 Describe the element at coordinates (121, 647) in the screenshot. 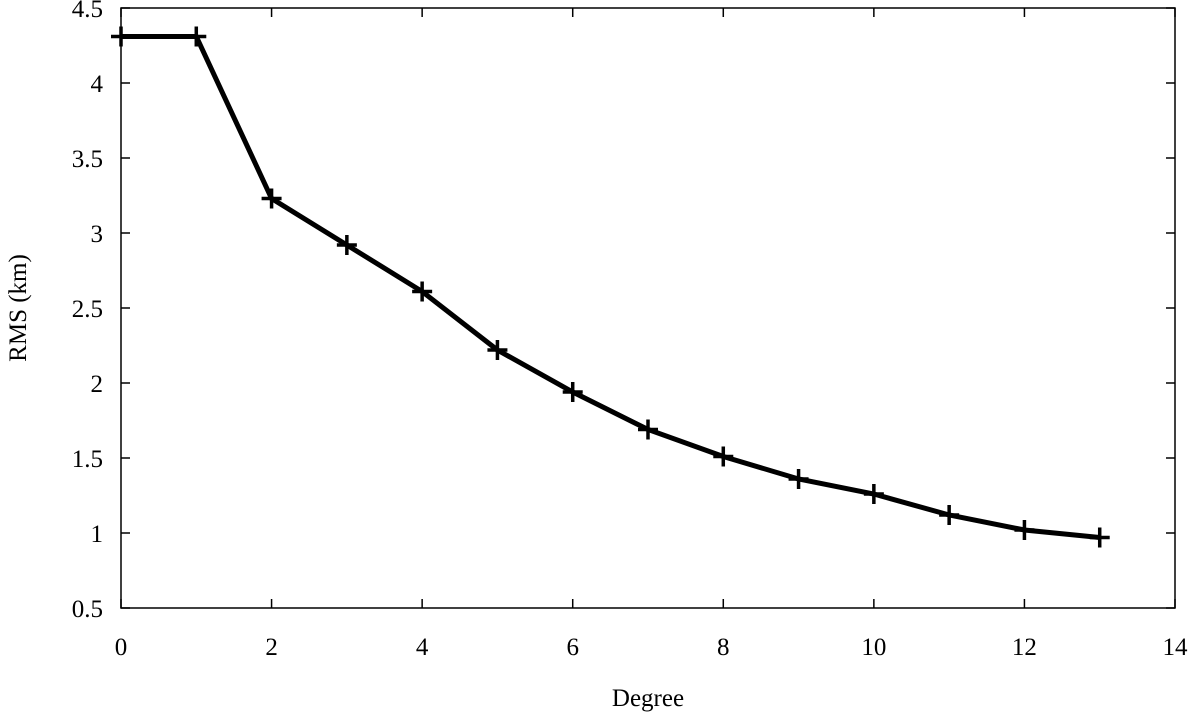

I see `x-tick-label: 0` at that location.